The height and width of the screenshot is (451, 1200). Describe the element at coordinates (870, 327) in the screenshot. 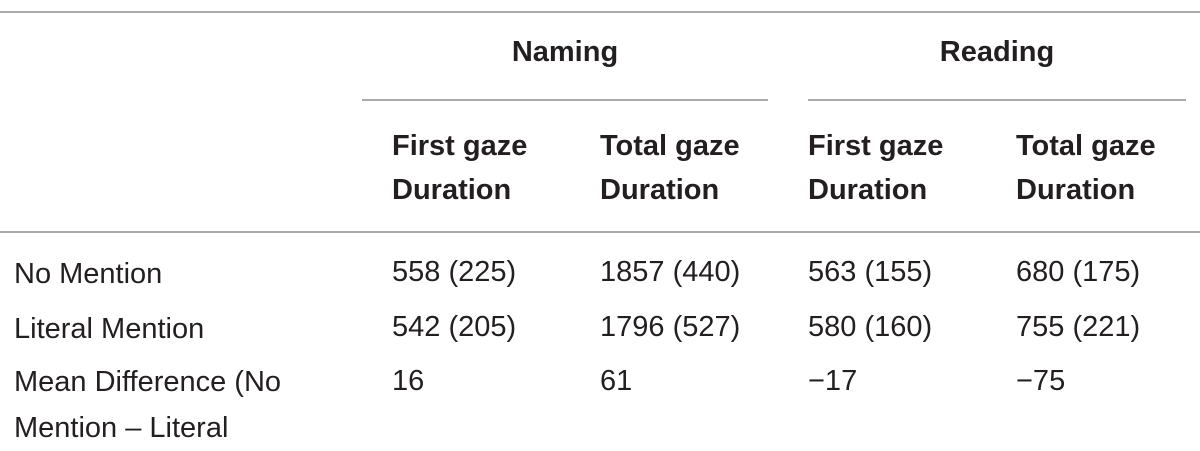

I see `cell: 580 (160)` at that location.